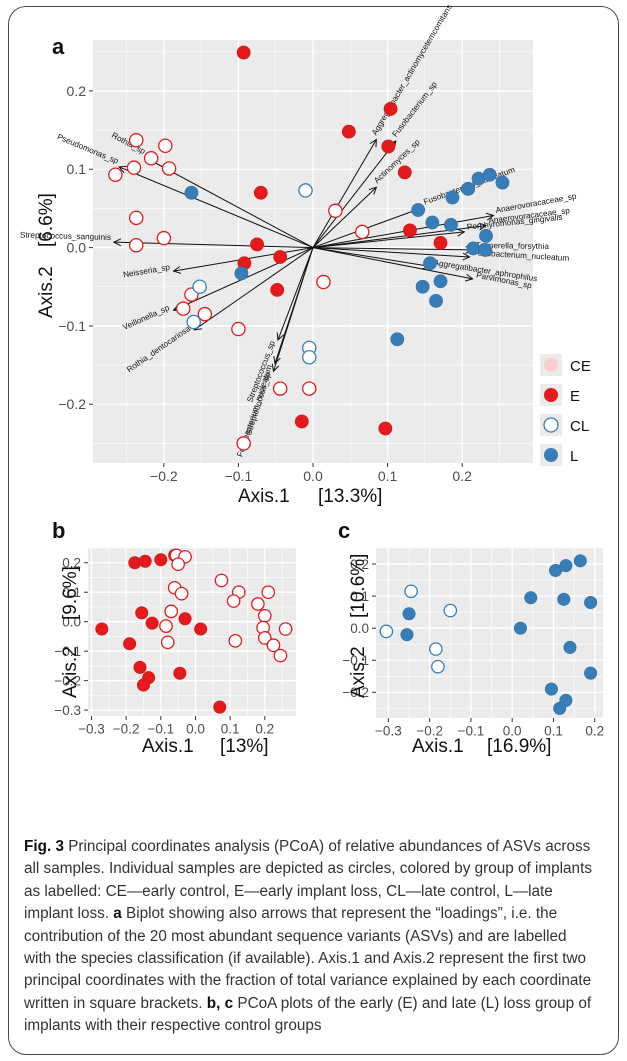 This screenshot has width=627, height=1061. Describe the element at coordinates (160, 729) in the screenshot. I see `x-tick-label: −0.1` at that location.